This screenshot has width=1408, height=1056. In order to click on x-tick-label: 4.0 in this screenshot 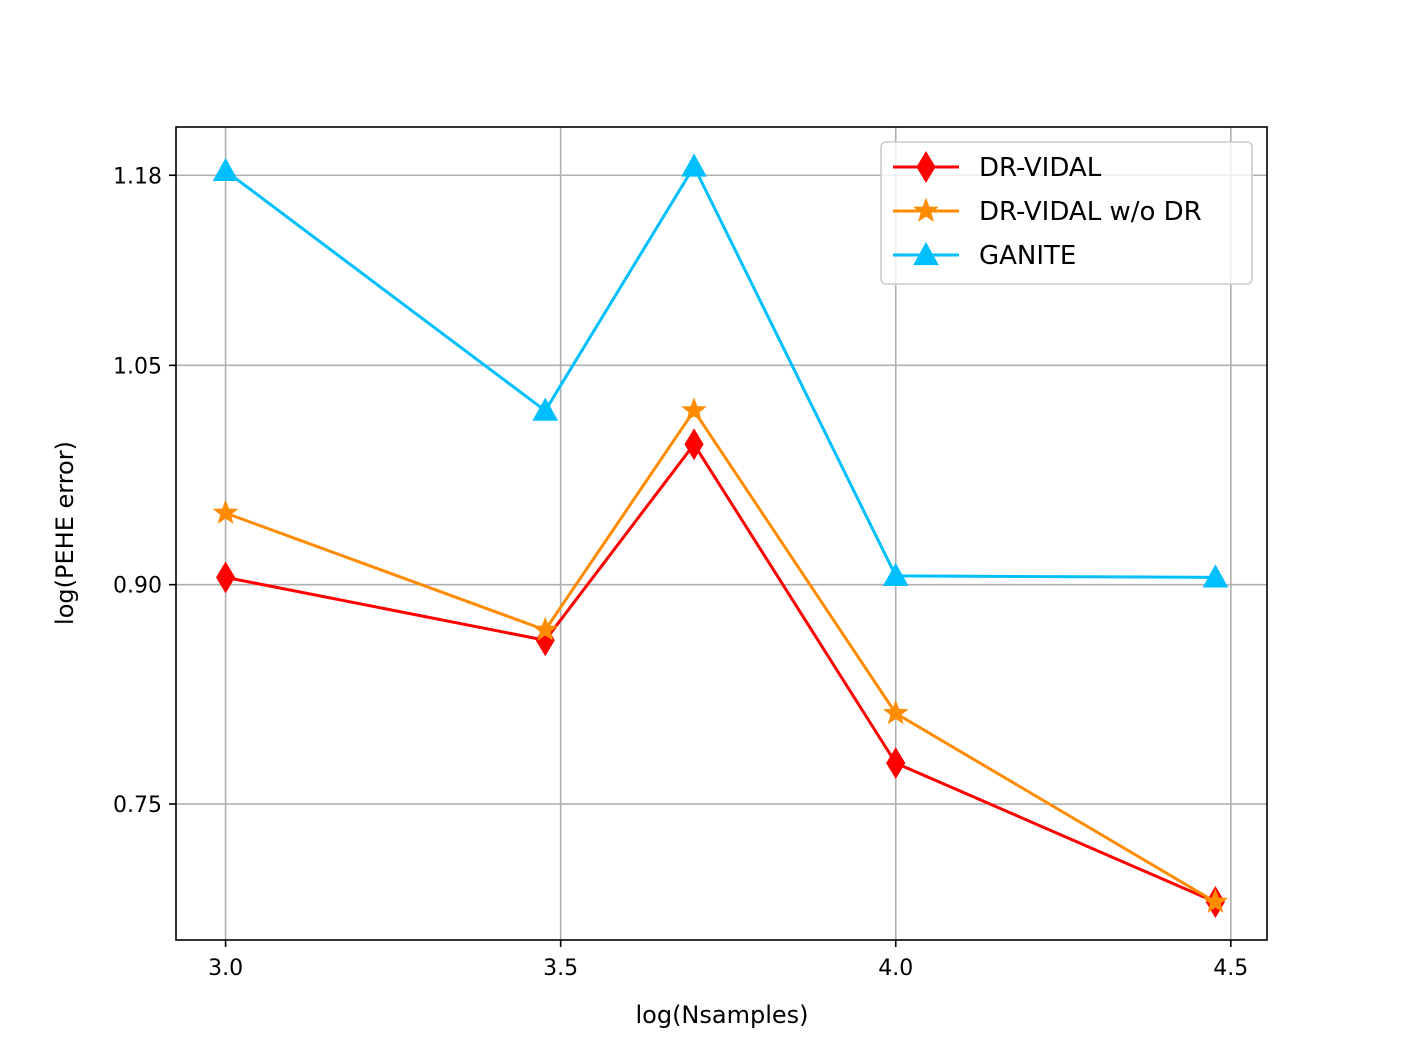, I will do `click(895, 968)`.